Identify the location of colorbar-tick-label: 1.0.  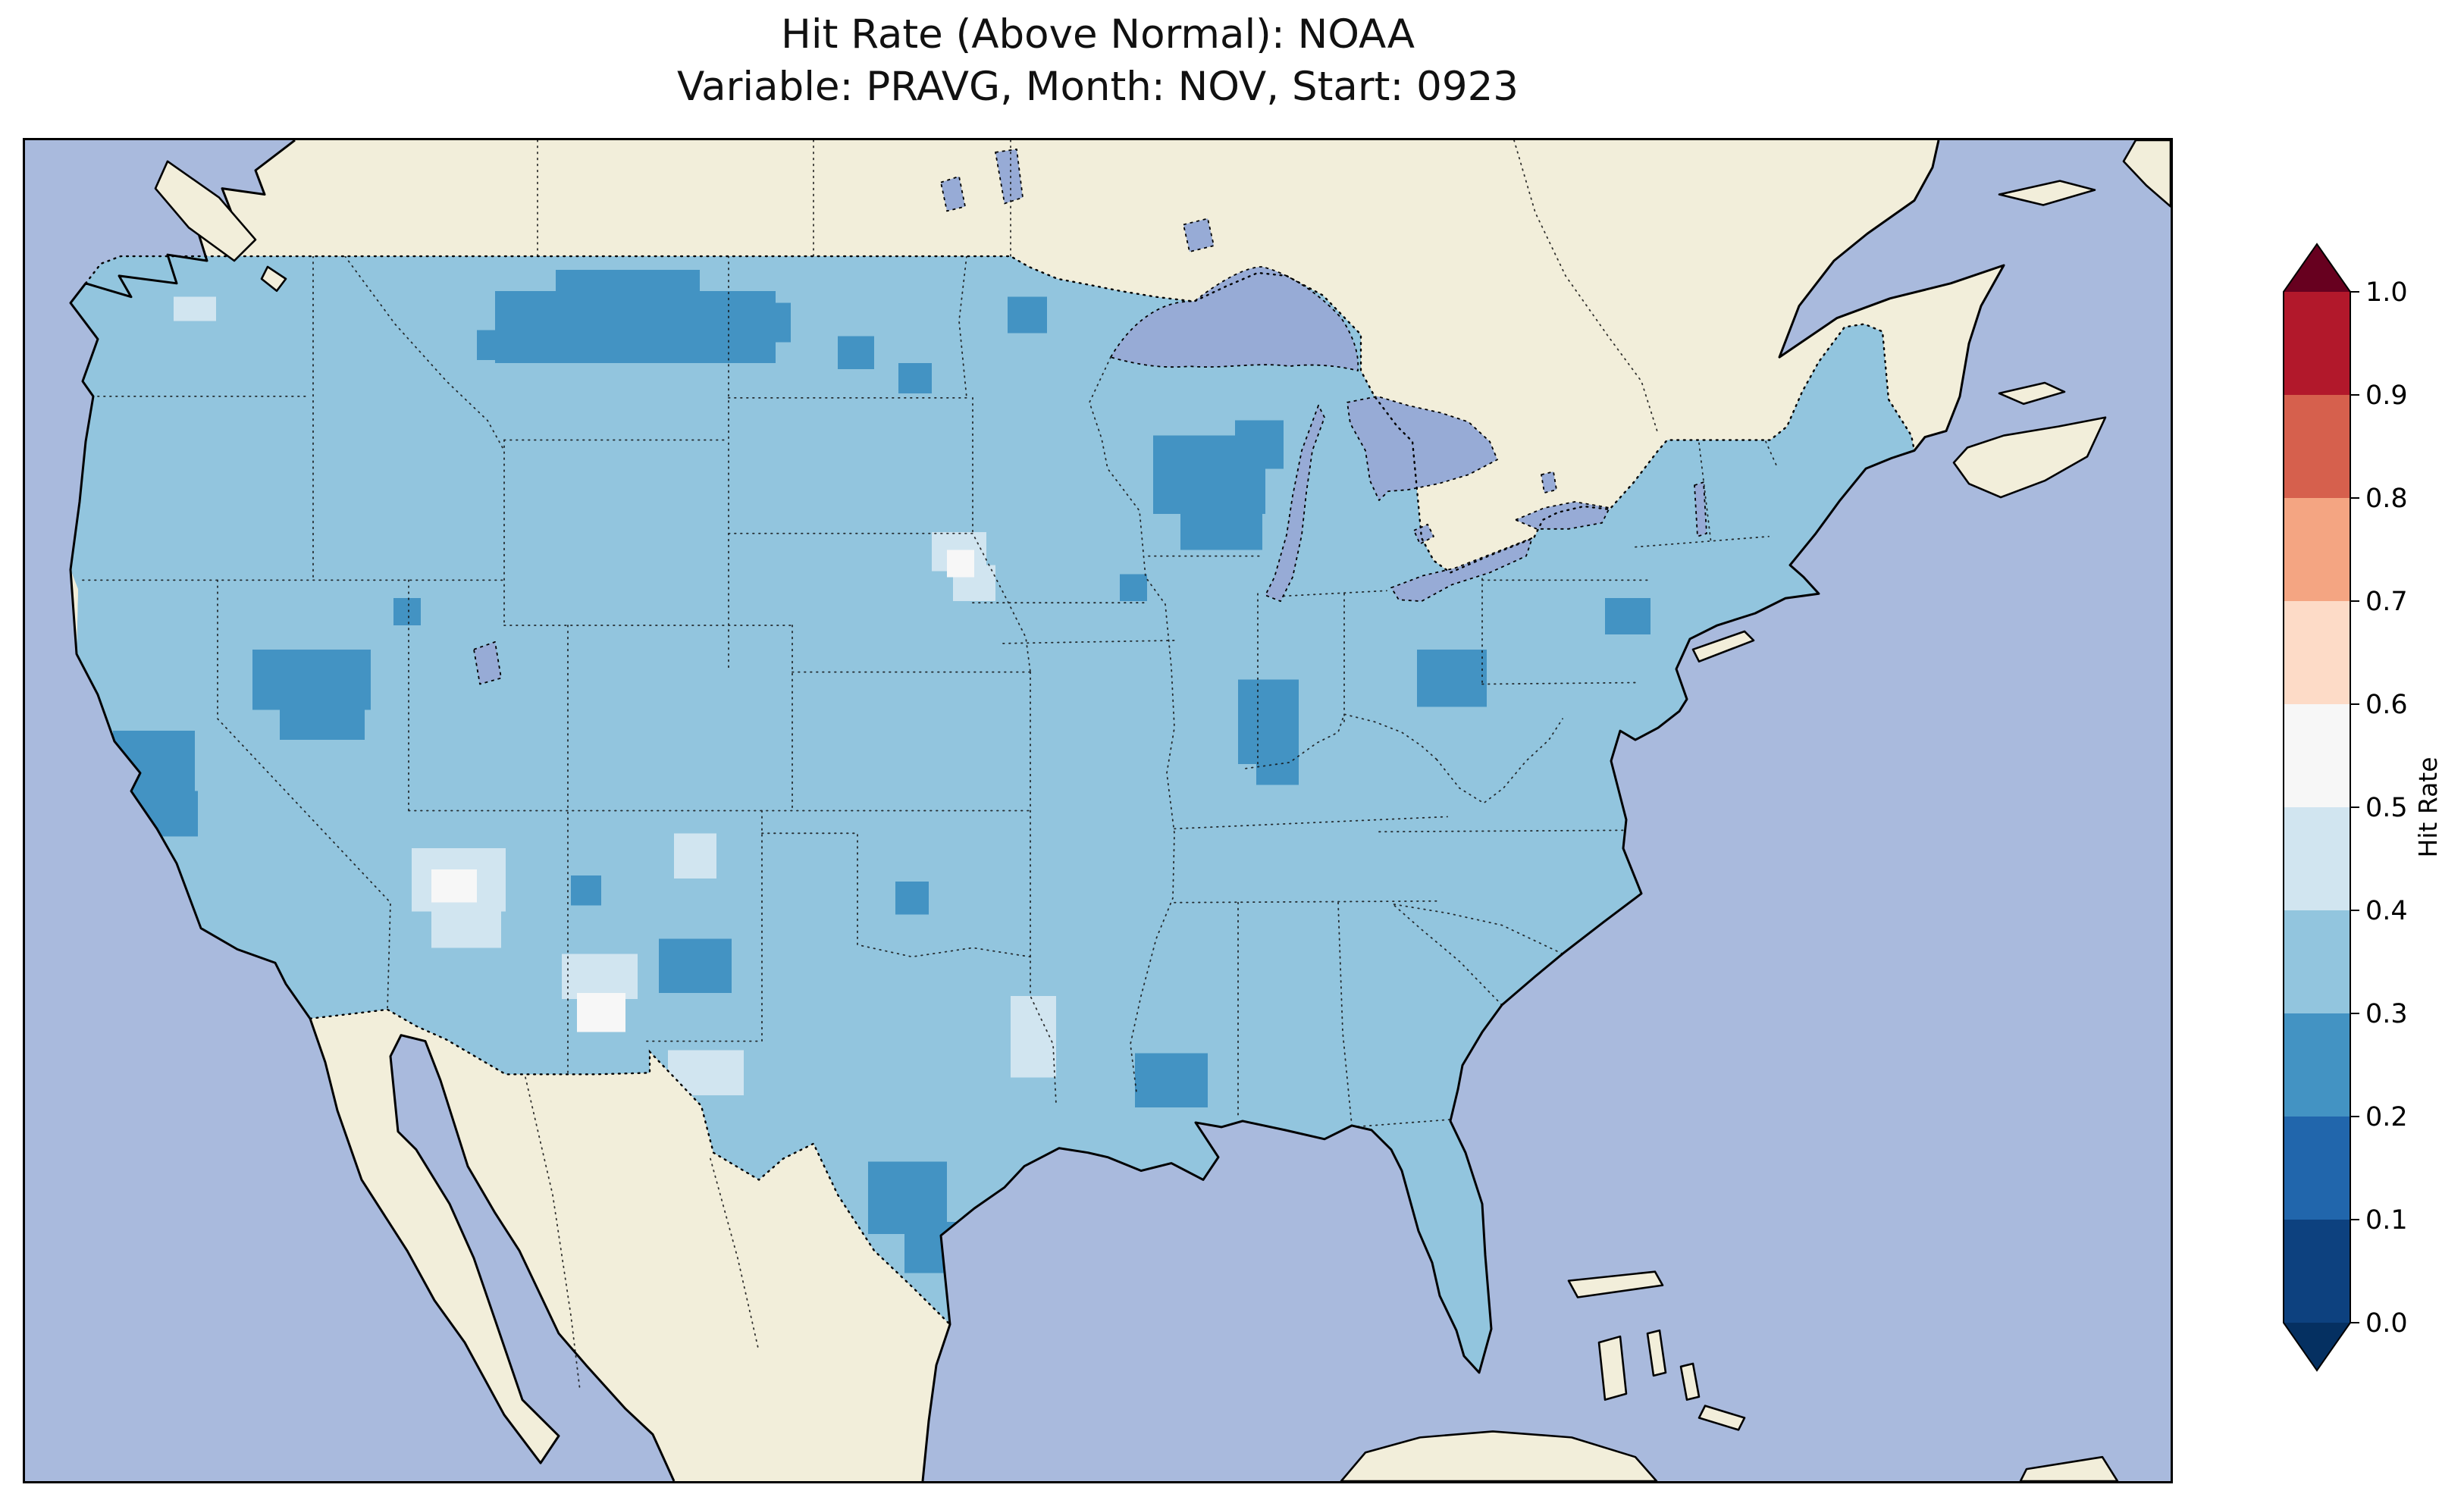
(2387, 292).